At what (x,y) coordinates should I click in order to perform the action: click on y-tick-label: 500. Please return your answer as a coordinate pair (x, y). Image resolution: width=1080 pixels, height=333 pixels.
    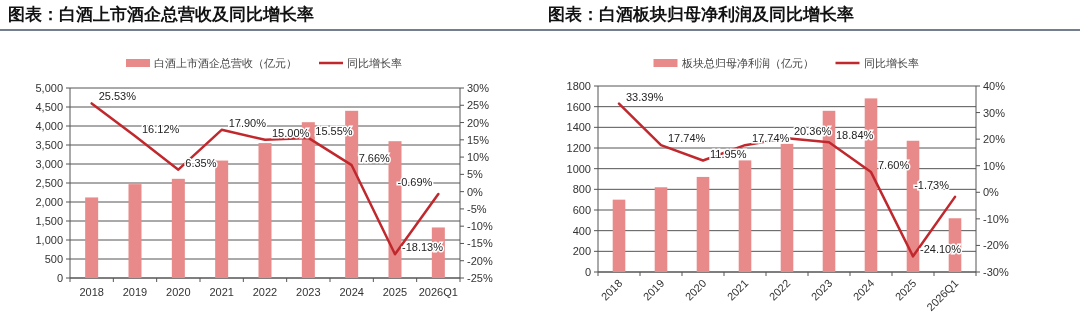
    Looking at the image, I should click on (53, 259).